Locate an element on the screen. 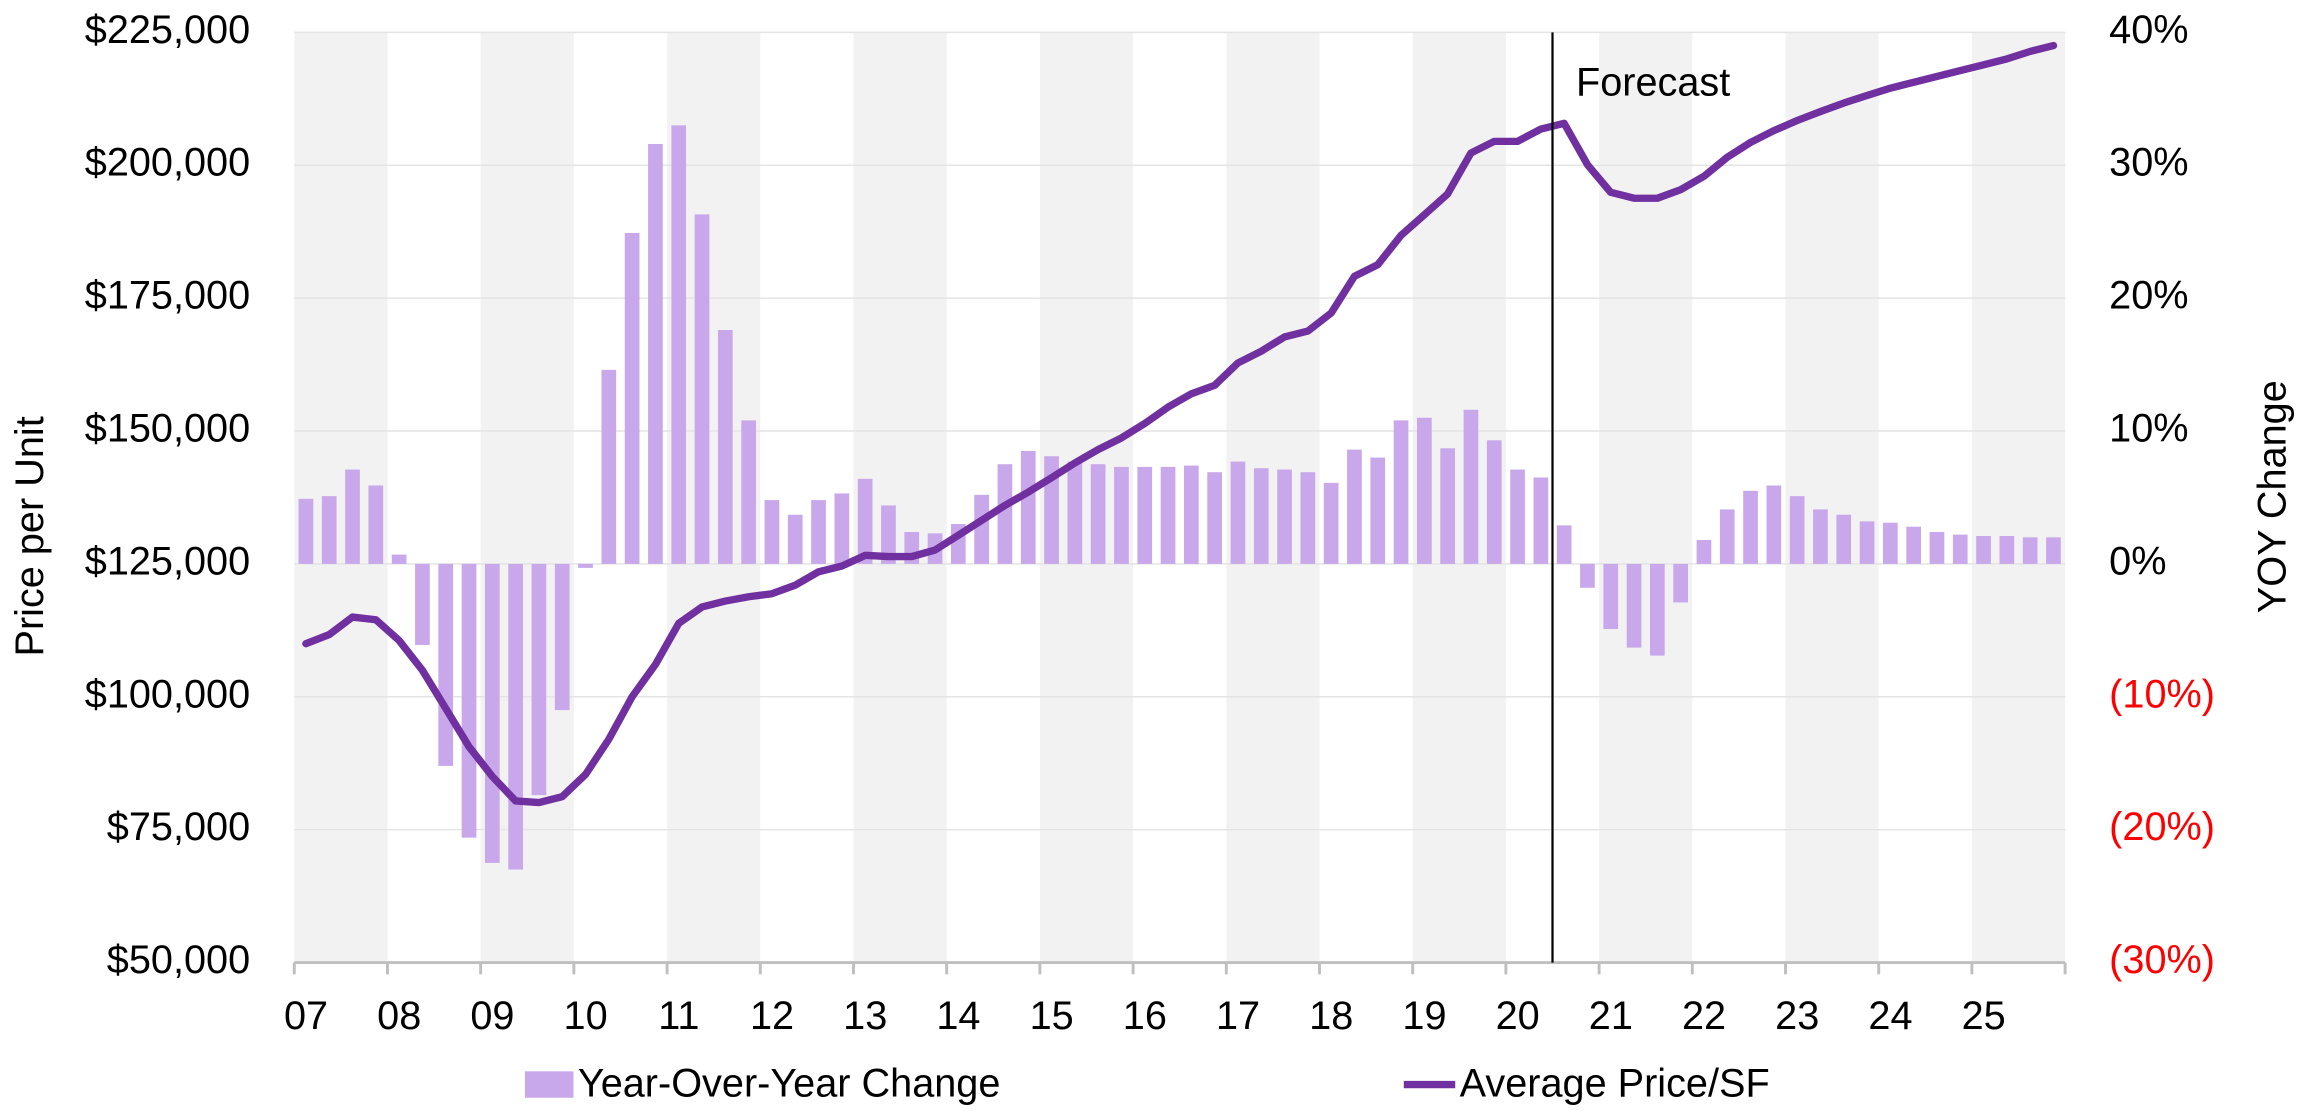 The height and width of the screenshot is (1111, 2305). y2-tick-label: (20%) is located at coordinates (2162, 827).